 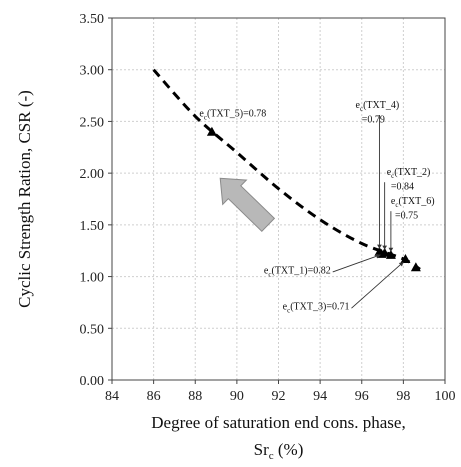 I want to click on trend-direction-arrow, so click(x=247, y=205).